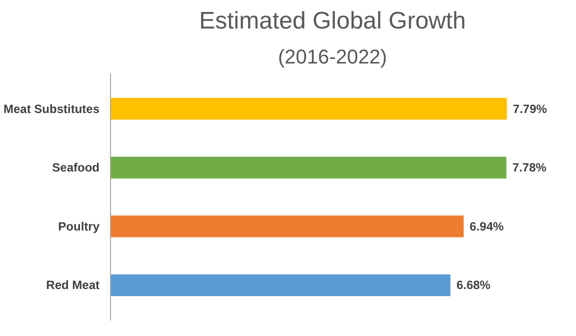 This screenshot has height=336, width=576. I want to click on data-label: 7.78%, so click(529, 167).